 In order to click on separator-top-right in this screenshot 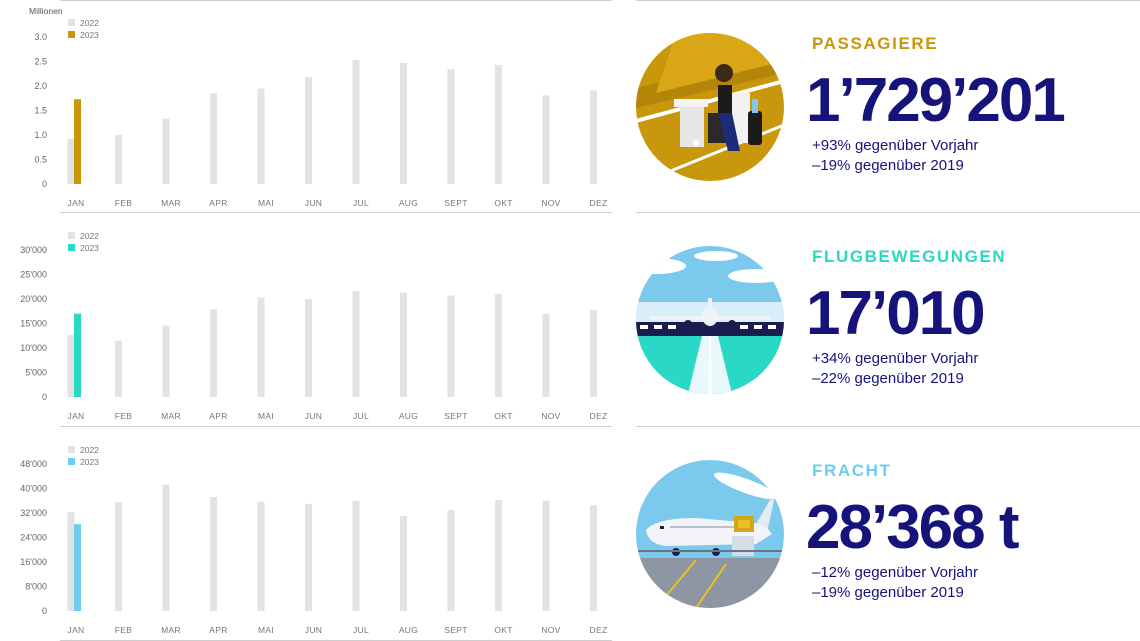, I will do `click(888, 0)`.